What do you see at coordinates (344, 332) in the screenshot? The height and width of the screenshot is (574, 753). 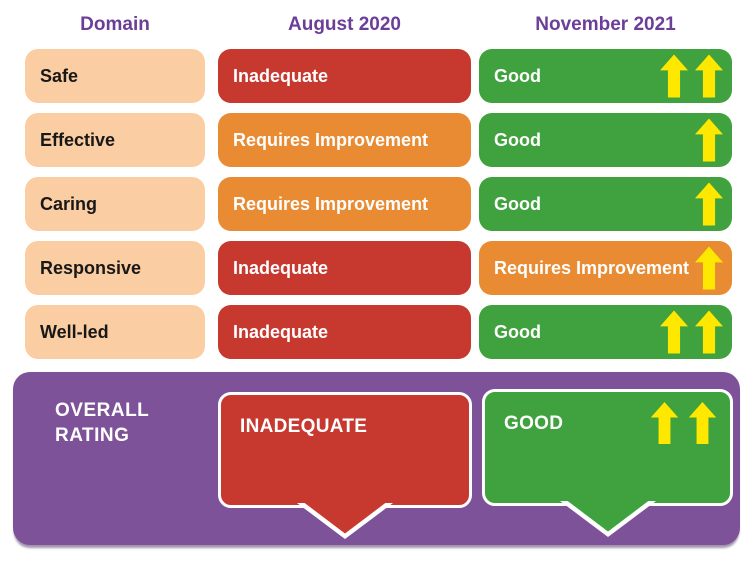 I see `rating-cell-well-led-2020: Inadequate` at bounding box center [344, 332].